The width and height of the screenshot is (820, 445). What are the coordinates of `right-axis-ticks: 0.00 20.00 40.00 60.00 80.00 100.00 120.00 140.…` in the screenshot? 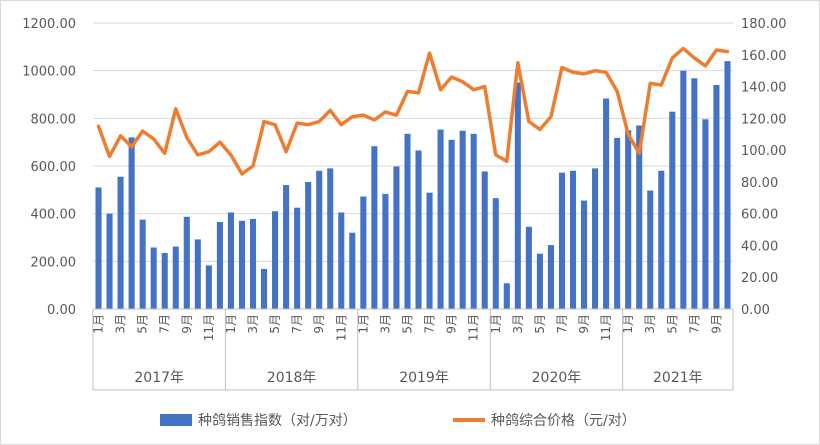 It's located at (764, 167).